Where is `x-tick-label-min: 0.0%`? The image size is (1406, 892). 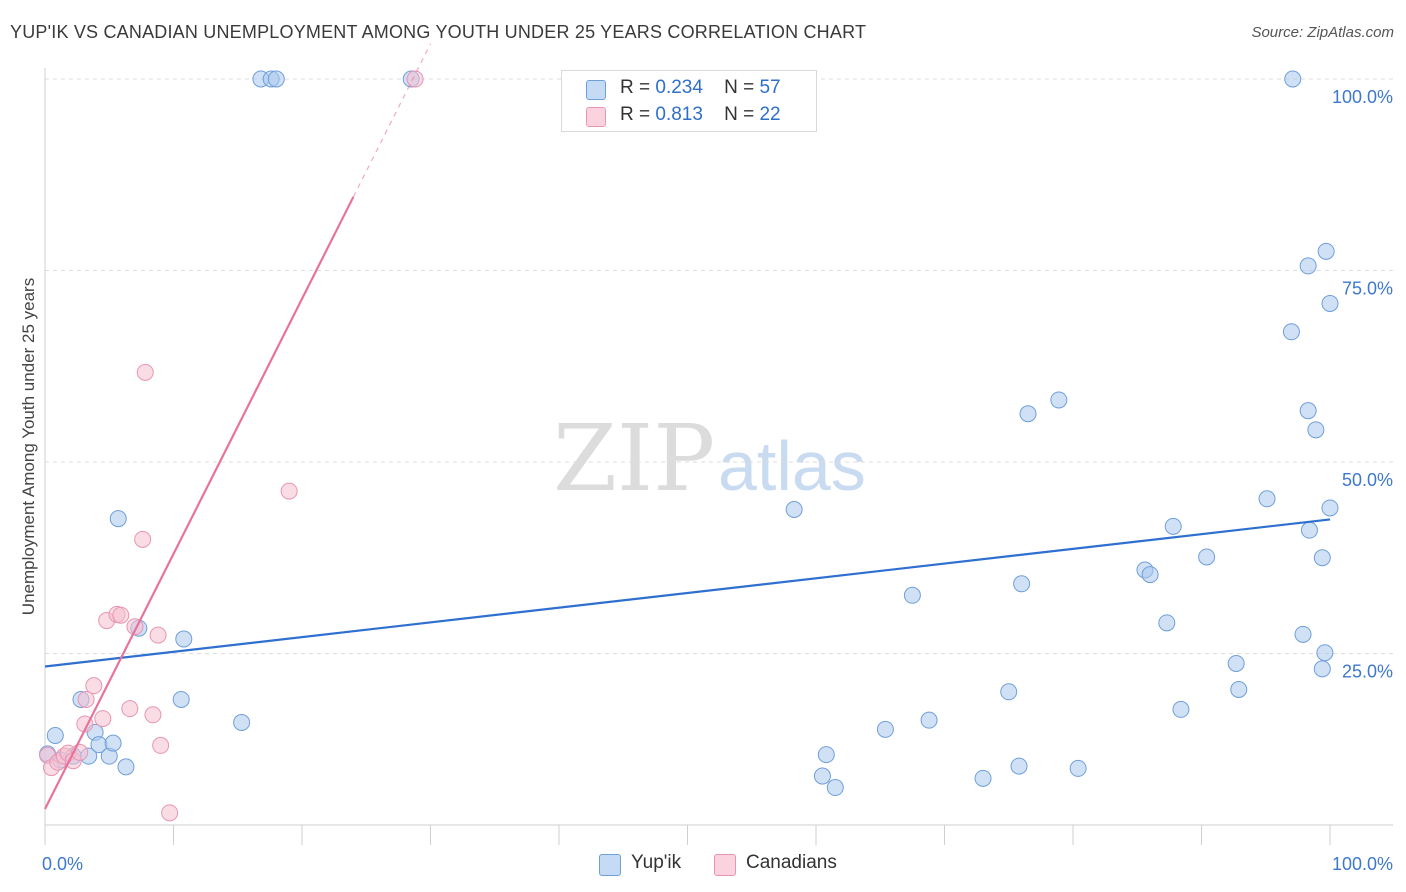
x-tick-label-min: 0.0% is located at coordinates (62, 864).